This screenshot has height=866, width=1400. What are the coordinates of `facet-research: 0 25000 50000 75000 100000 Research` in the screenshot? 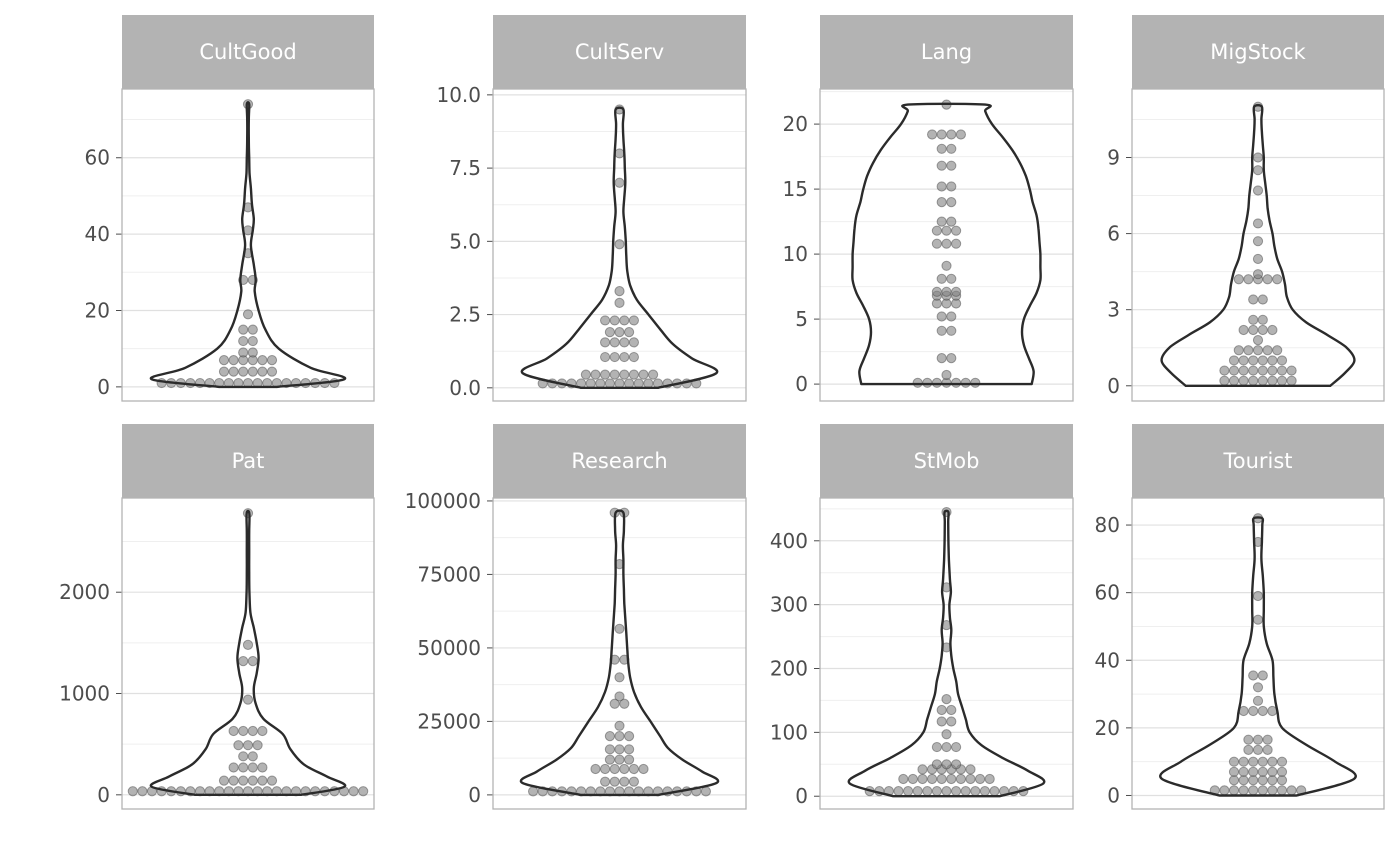 It's located at (576, 617).